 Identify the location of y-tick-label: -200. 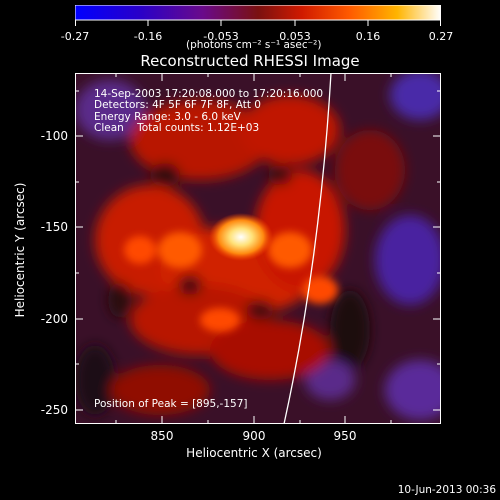
(54, 319).